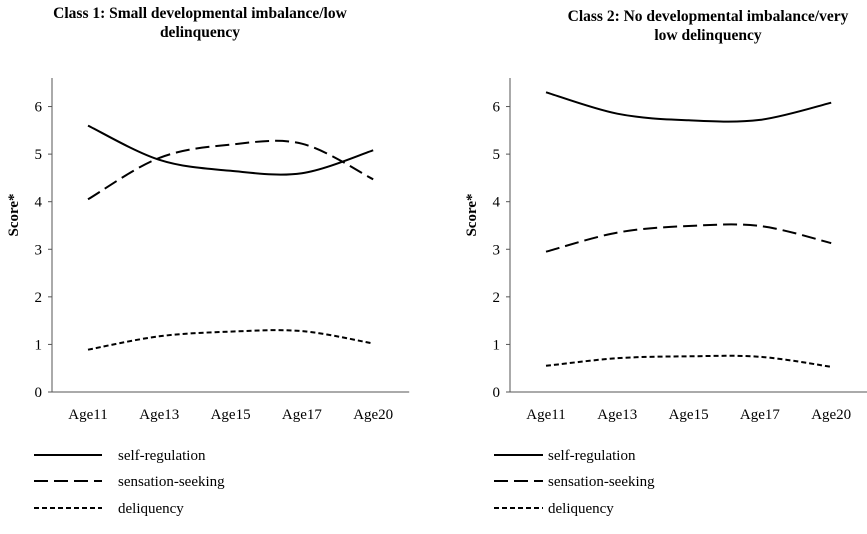 This screenshot has width=867, height=534. Describe the element at coordinates (200, 32) in the screenshot. I see `chart-title: delinquency` at that location.